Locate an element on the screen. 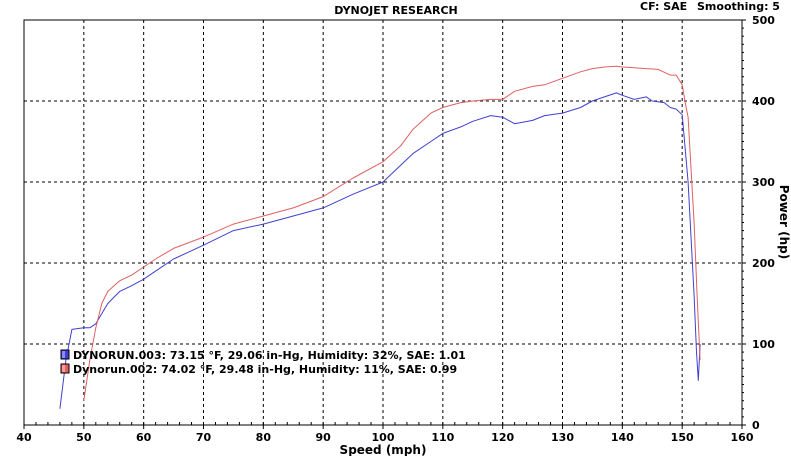 The image size is (791, 456). x-tick-label: 120 is located at coordinates (502, 437).